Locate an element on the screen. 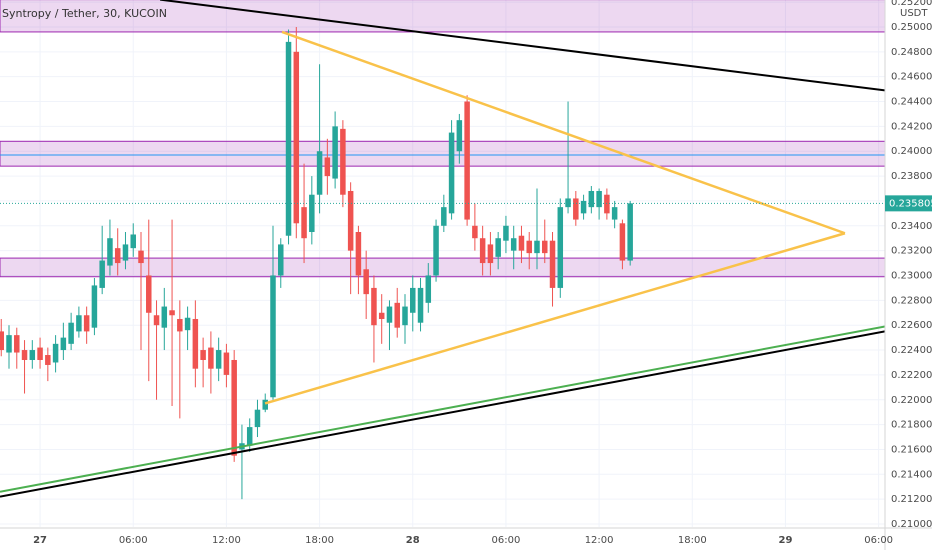  x-tick-label: 27 is located at coordinates (40, 540).